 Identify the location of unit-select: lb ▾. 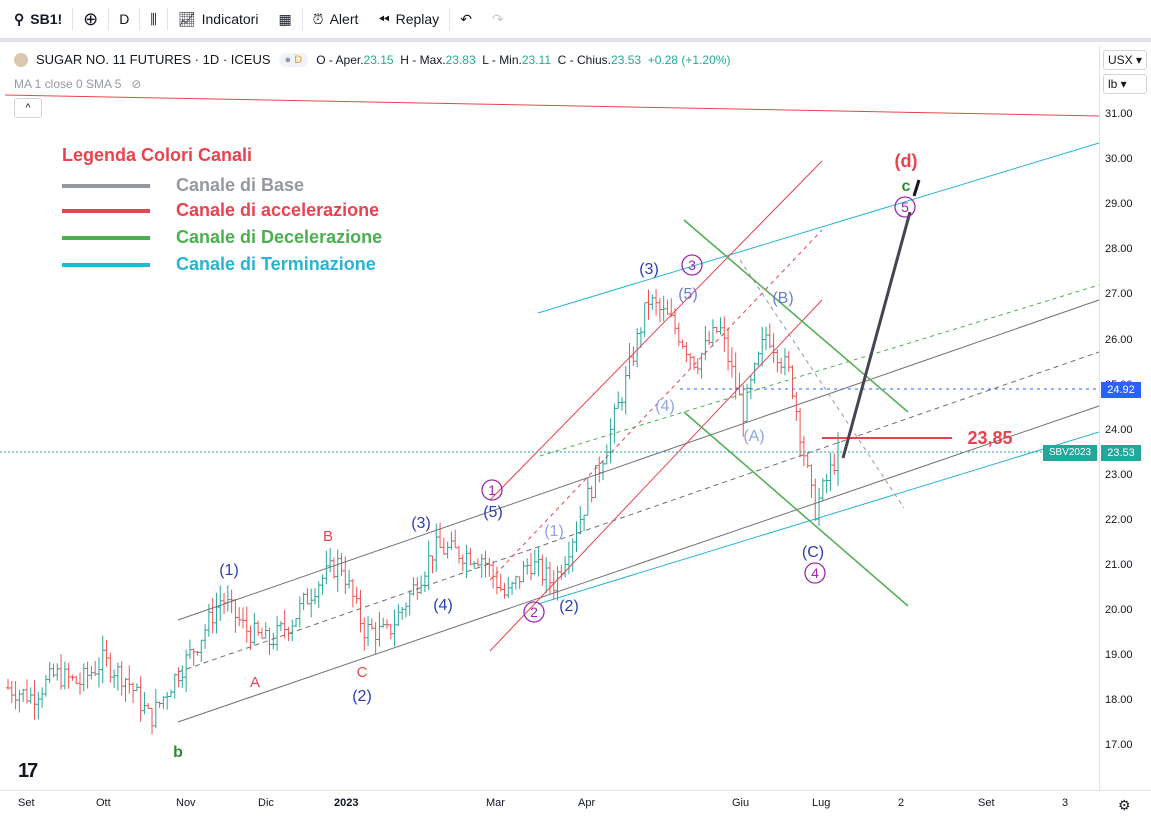
(1125, 84).